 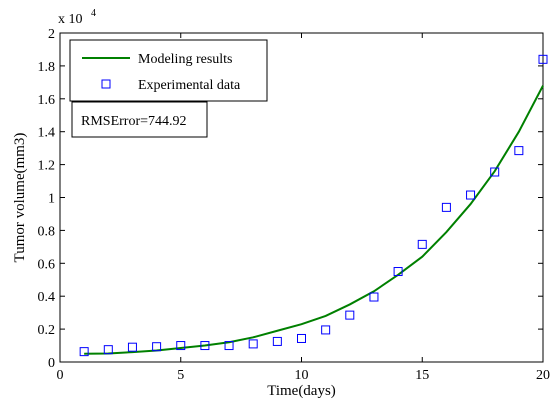 I want to click on x-tick-label: 10, so click(x=302, y=375).